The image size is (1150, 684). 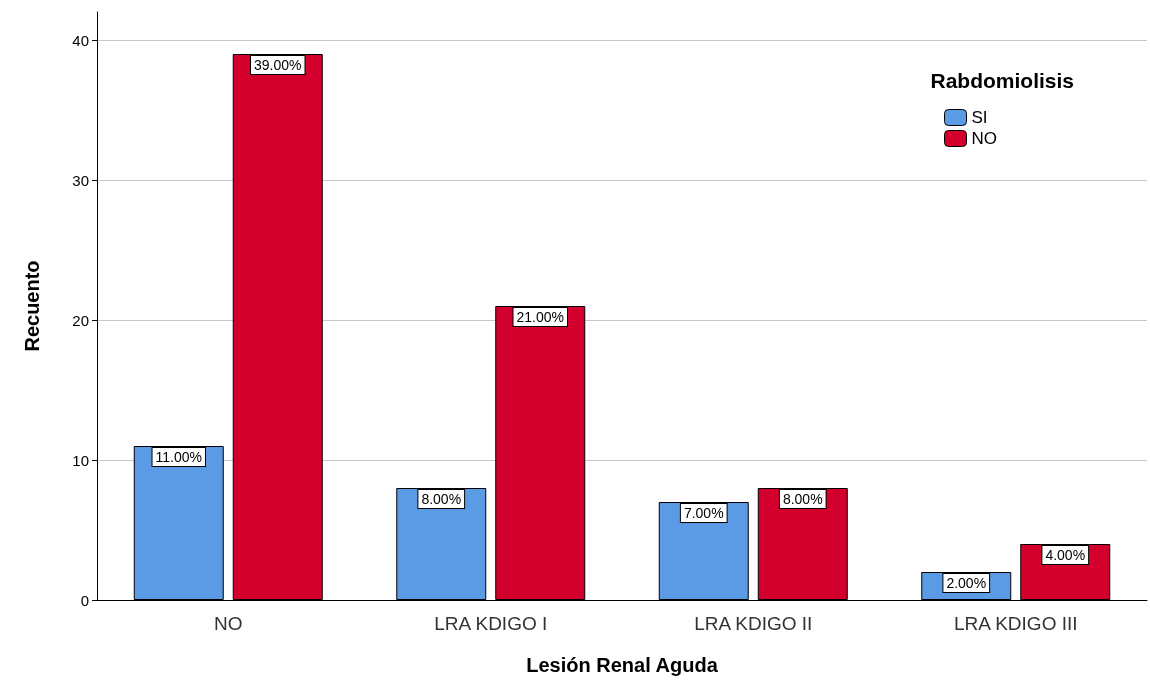 I want to click on x-tick-label: LRA KDIGO II, so click(x=753, y=623).